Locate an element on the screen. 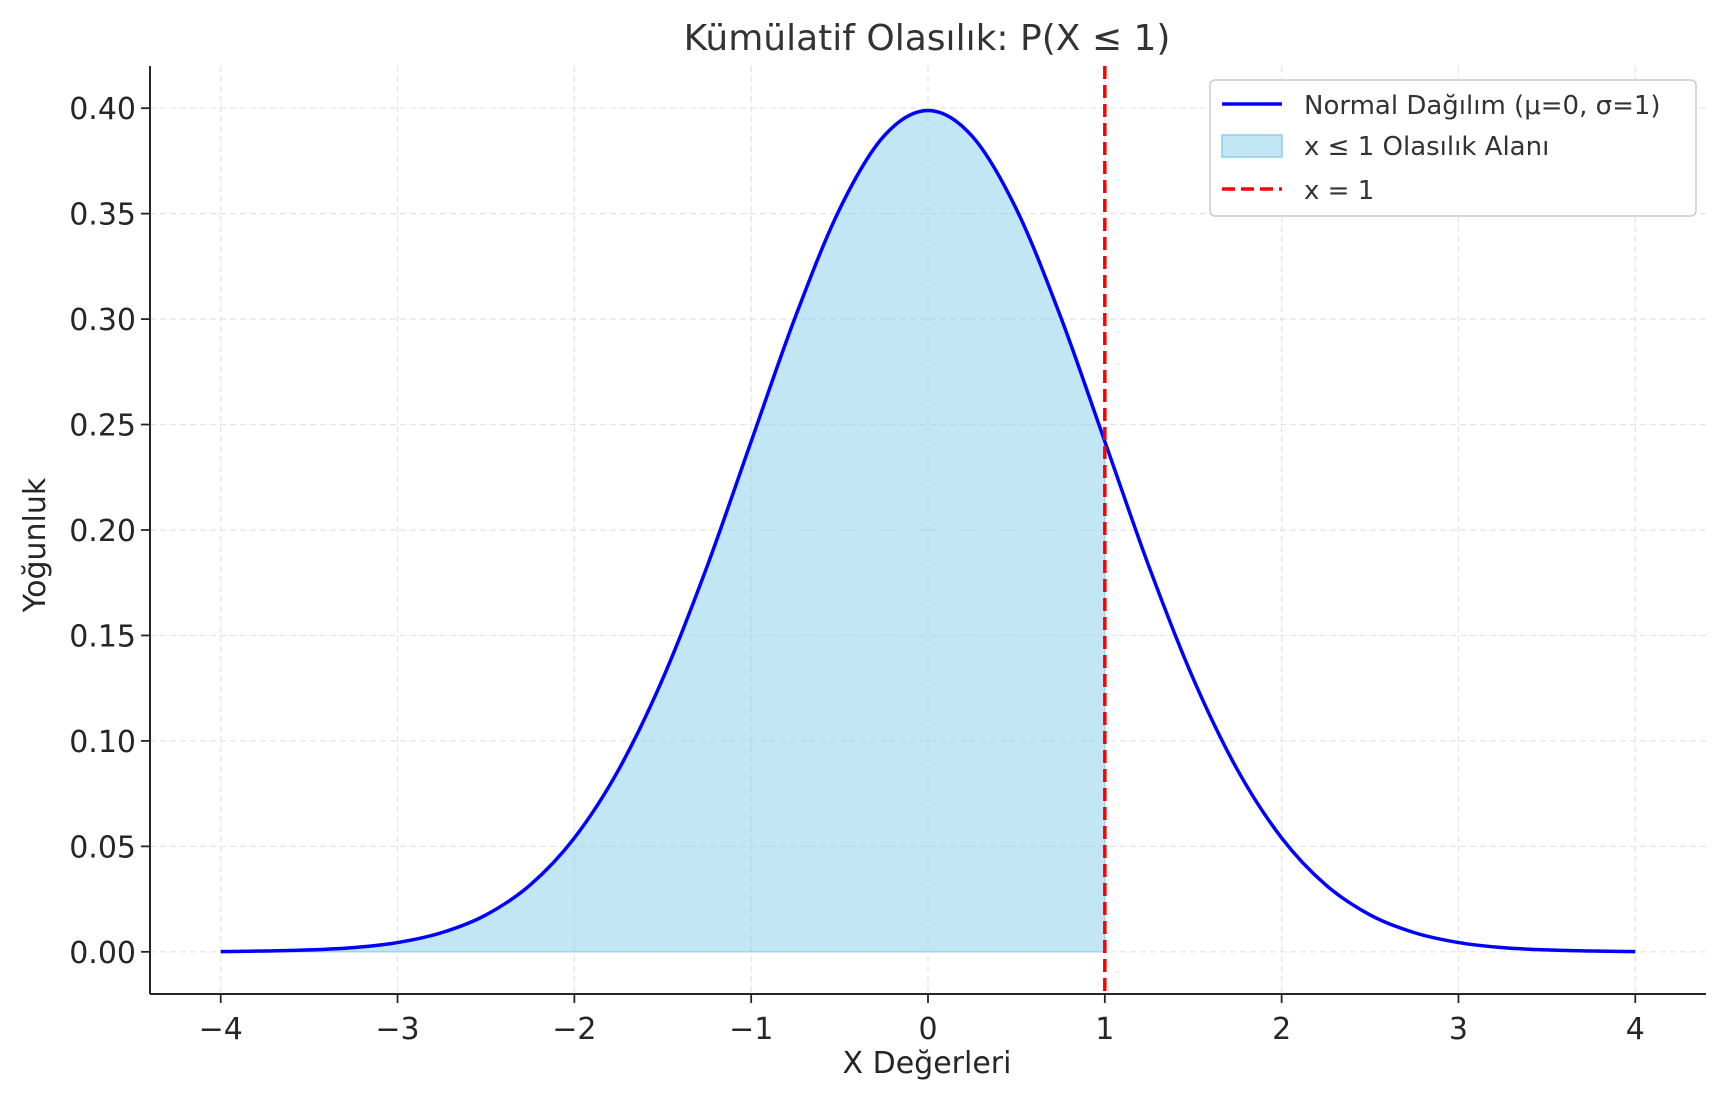  legend-label-probability-area: x ≤ 1 Olasılık Alanı is located at coordinates (1426, 147).